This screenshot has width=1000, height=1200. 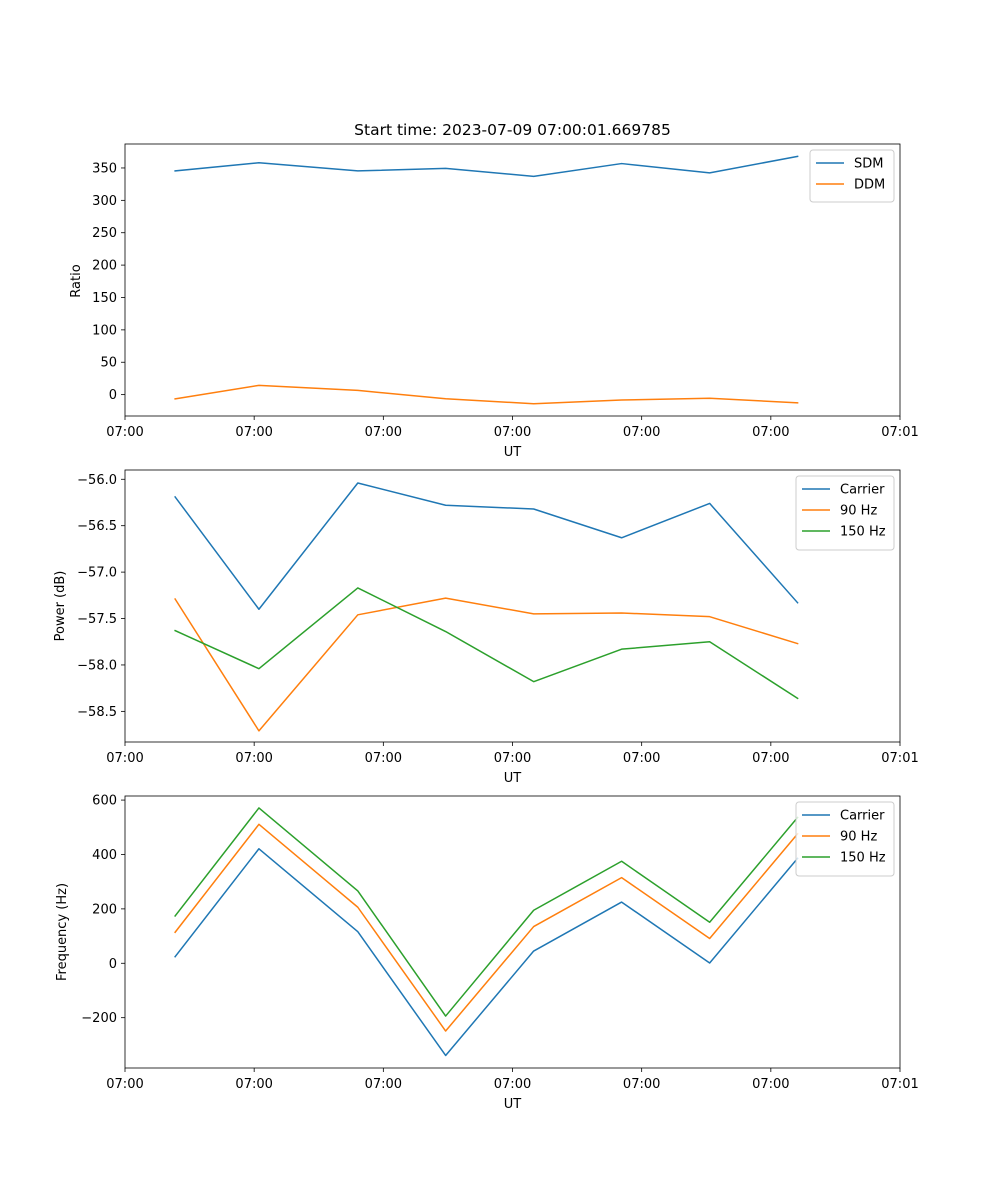 I want to click on y-axis-label: Frequency (Hz), so click(x=62, y=932).